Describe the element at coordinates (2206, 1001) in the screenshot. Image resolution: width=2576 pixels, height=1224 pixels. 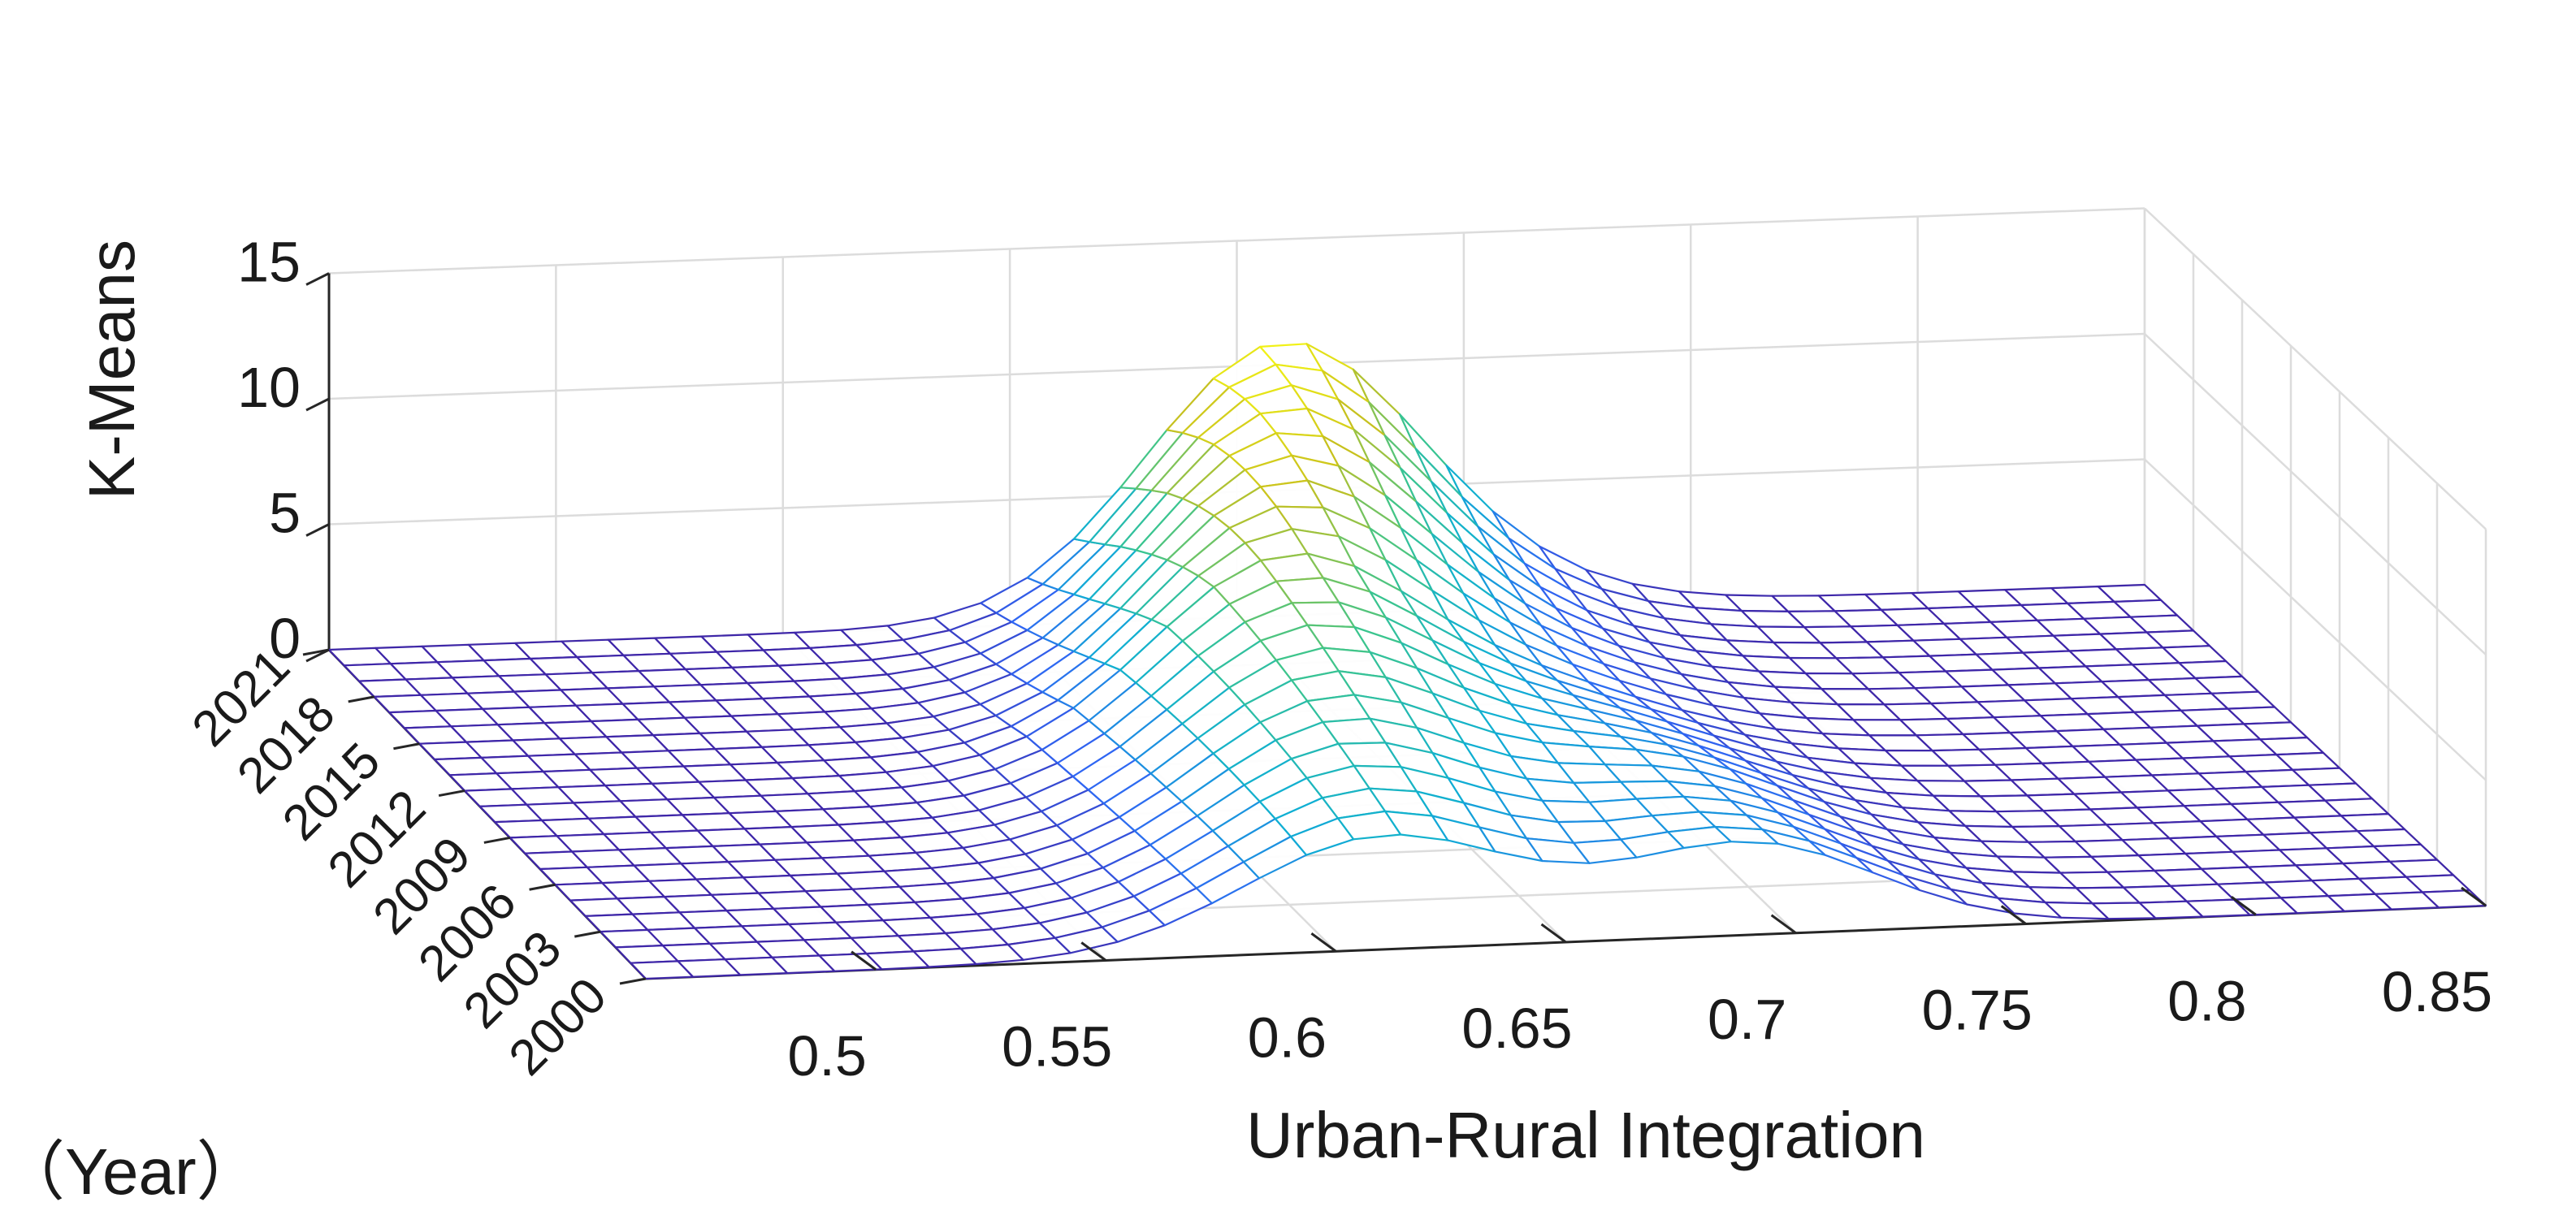
I see `x-tick-label: 0.8` at that location.